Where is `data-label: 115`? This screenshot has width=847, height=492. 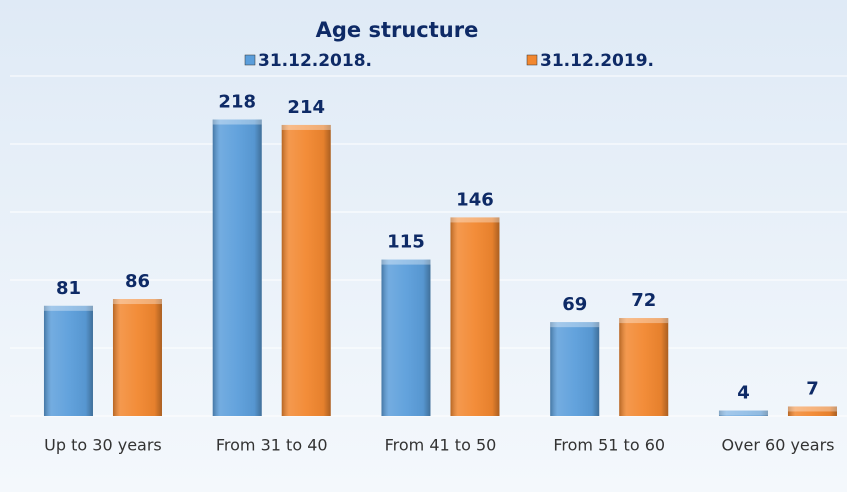
data-label: 115 is located at coordinates (406, 242).